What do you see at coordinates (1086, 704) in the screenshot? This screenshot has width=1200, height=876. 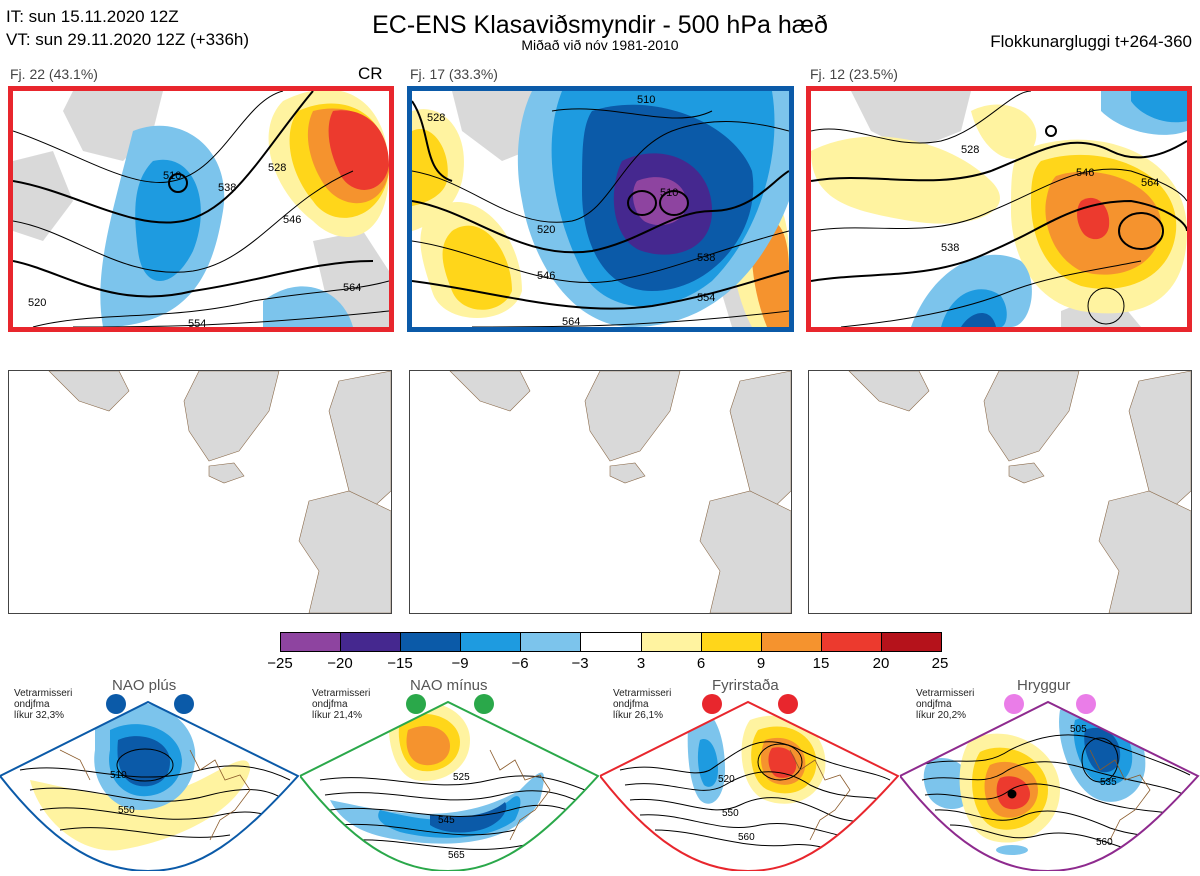 I see `regime-4-dot-right` at bounding box center [1086, 704].